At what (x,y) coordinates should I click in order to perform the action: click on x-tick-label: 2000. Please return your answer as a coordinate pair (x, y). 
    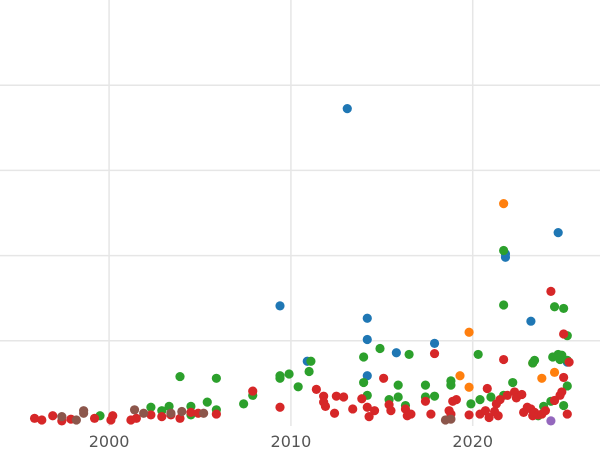
    Looking at the image, I should click on (109, 441).